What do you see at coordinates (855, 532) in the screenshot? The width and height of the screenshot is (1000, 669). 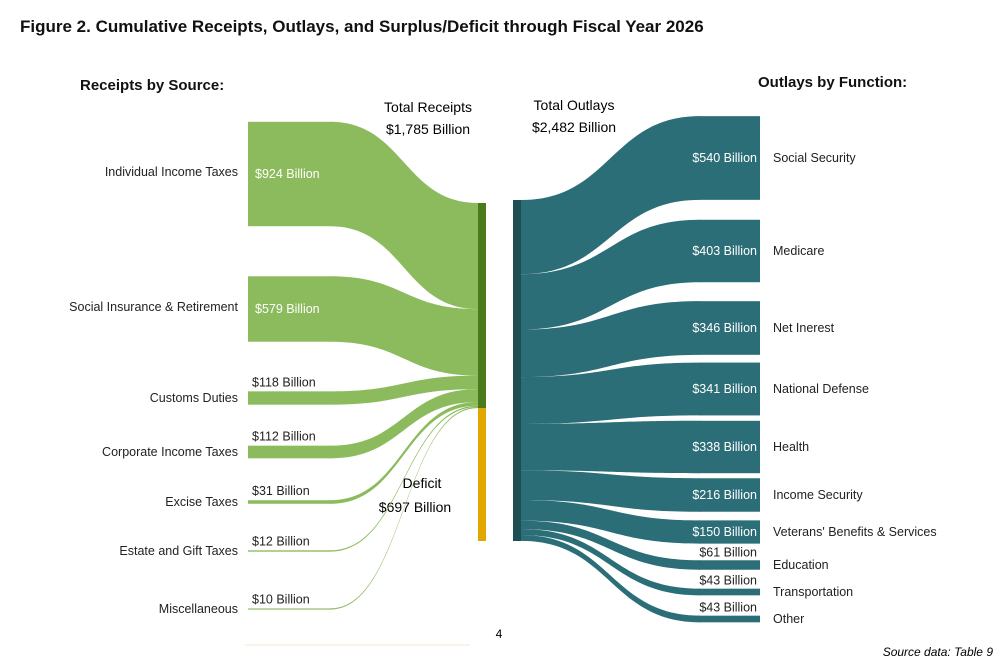 I see `outlay-category-label: Veterans' Benefits & Services` at bounding box center [855, 532].